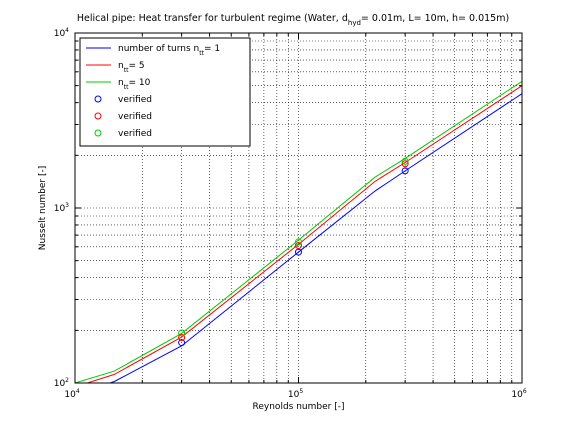 This screenshot has height=432, width=577. I want to click on title-rest: = 0.01m, L= 10m, h= 0.015m), so click(435, 18).